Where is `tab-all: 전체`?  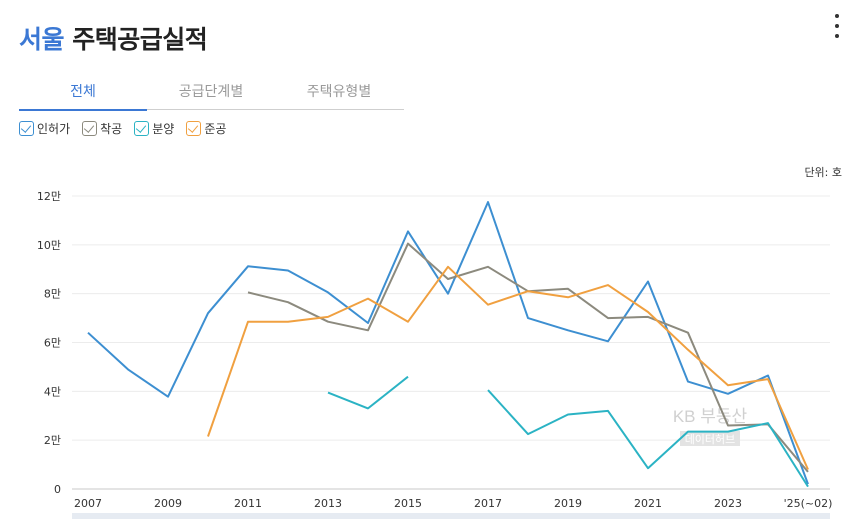 tab-all: 전체 is located at coordinates (83, 94).